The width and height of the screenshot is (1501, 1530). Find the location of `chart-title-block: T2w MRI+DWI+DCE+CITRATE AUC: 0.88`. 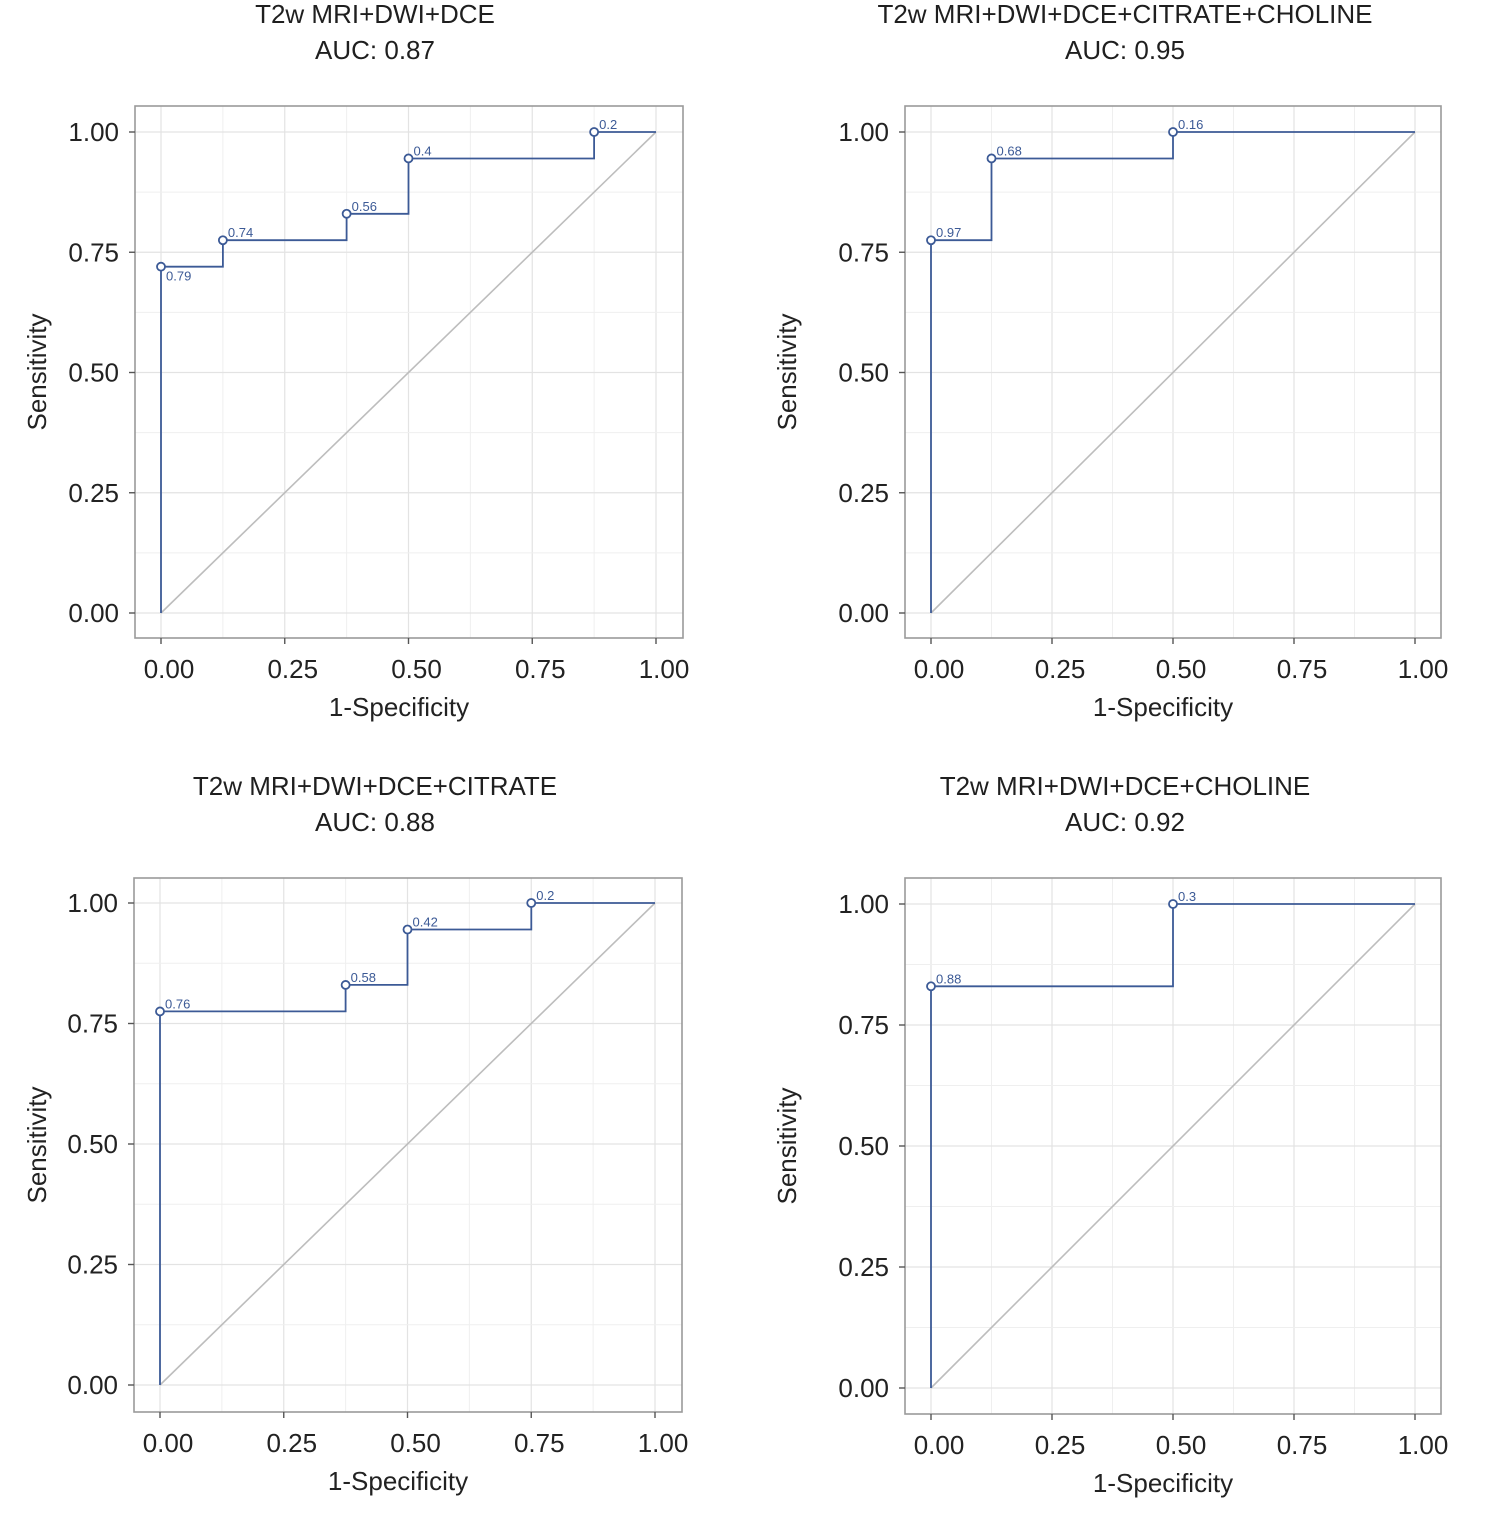

chart-title-block: T2w MRI+DWI+DCE+CITRATE AUC: 0.88 is located at coordinates (375, 804).